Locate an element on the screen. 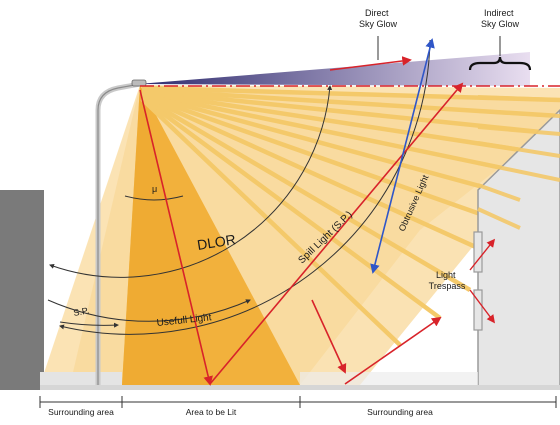 Image resolution: width=560 pixels, height=425 pixels. luminaire is located at coordinates (139, 83).